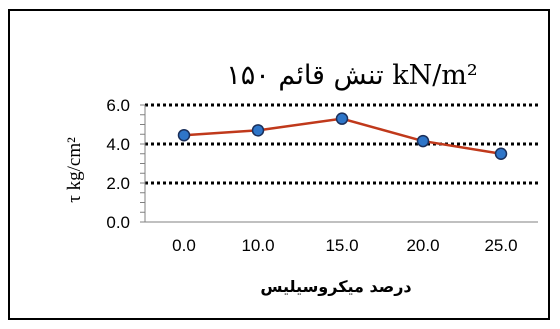  What do you see at coordinates (257, 245) in the screenshot?
I see `x-tick-label: 10.0` at bounding box center [257, 245].